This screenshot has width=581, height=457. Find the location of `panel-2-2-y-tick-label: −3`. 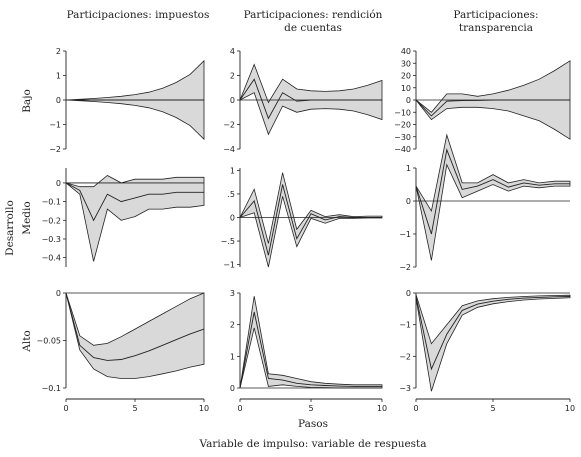

panel-2-2-y-tick-label: −3 is located at coordinates (405, 388).